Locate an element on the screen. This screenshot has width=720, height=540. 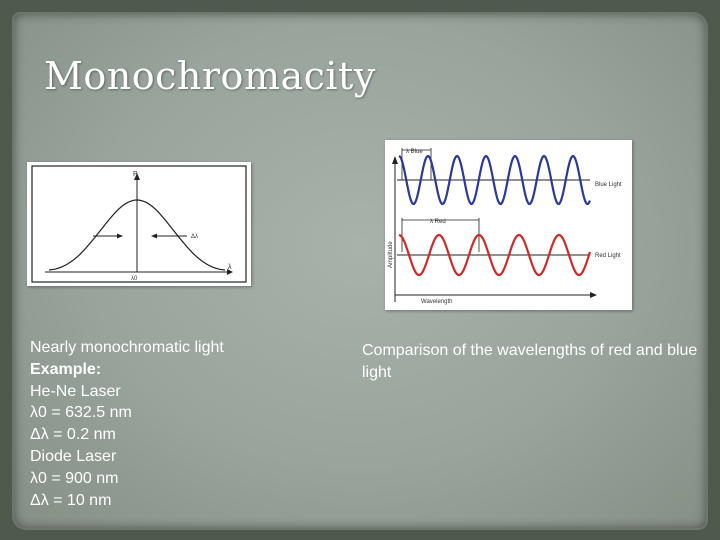
wave-x-axis-label: Wavelength is located at coordinates (436, 302).